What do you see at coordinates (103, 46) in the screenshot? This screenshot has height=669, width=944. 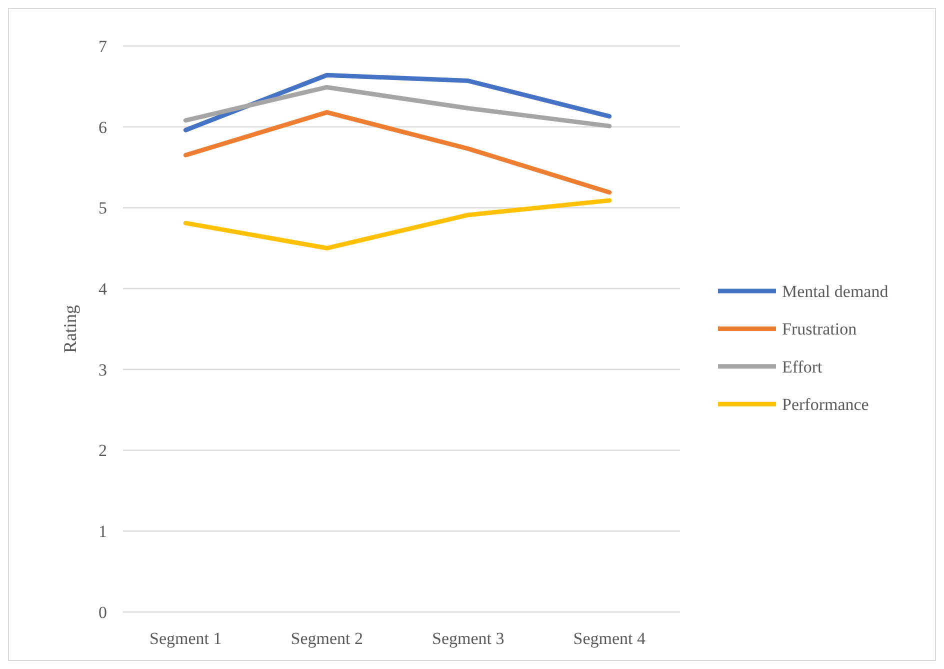 I see `y-tick-label: 7` at bounding box center [103, 46].